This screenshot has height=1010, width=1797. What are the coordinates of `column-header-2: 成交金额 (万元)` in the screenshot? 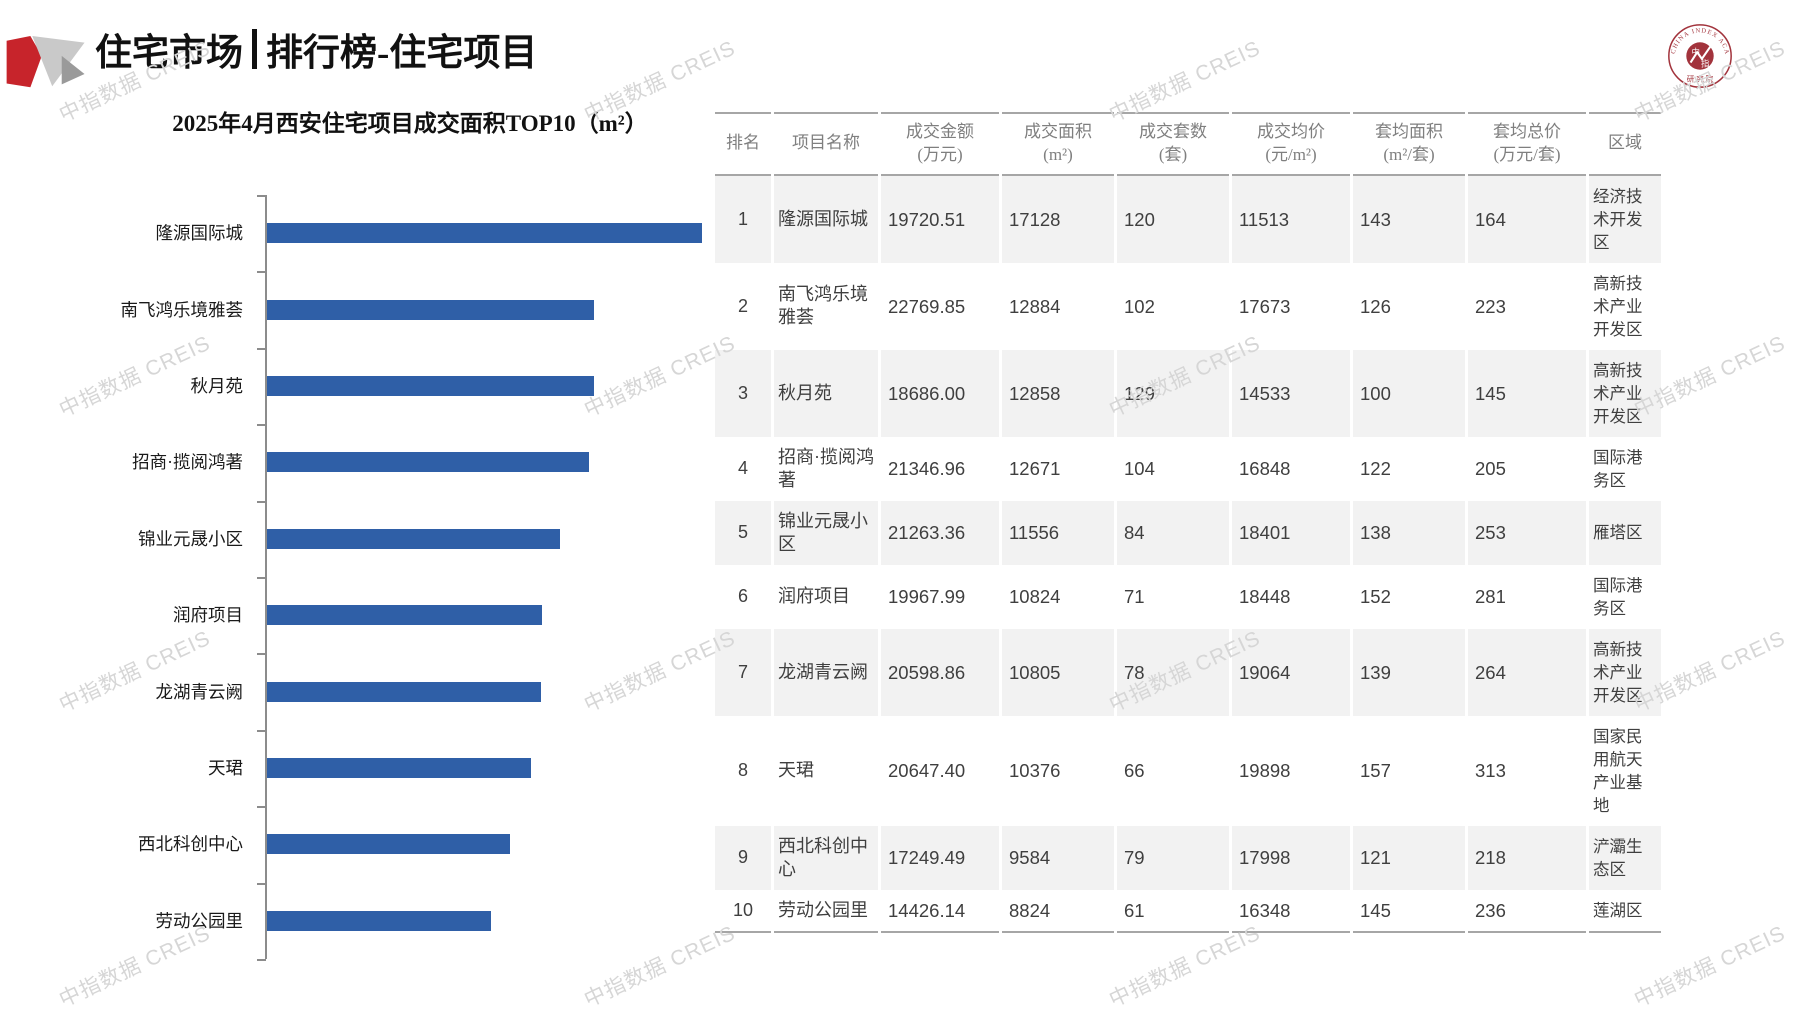 It's located at (940, 144).